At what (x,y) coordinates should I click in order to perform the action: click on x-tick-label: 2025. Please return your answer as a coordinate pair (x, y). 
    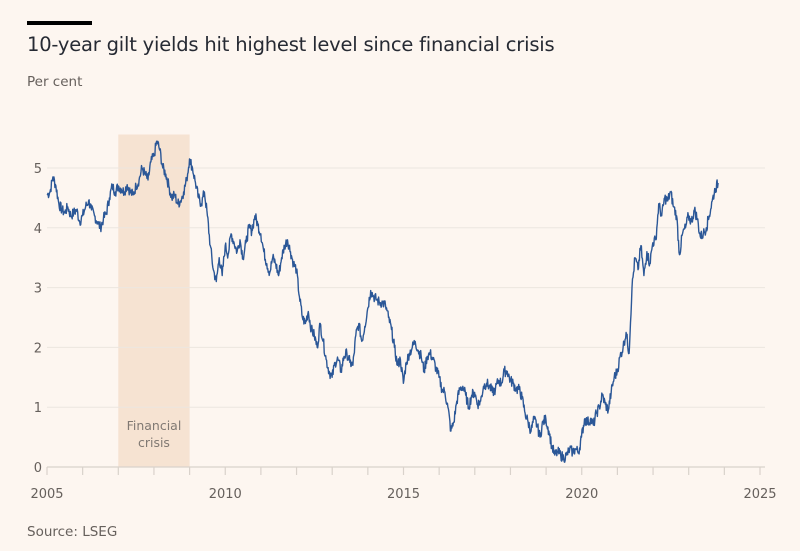
    Looking at the image, I should click on (759, 494).